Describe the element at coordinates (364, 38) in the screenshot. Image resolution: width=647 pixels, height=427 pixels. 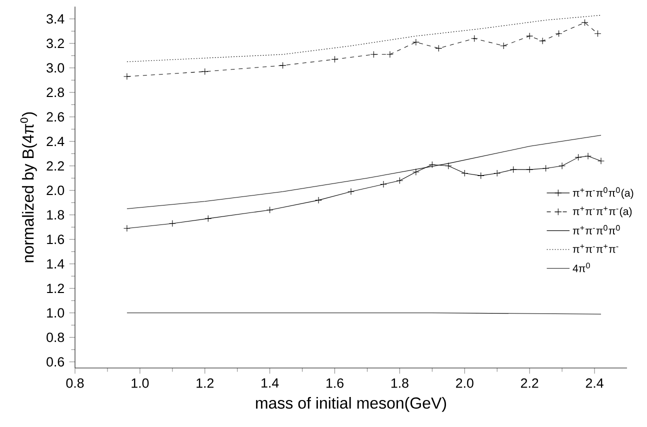
I see `line-series` at that location.